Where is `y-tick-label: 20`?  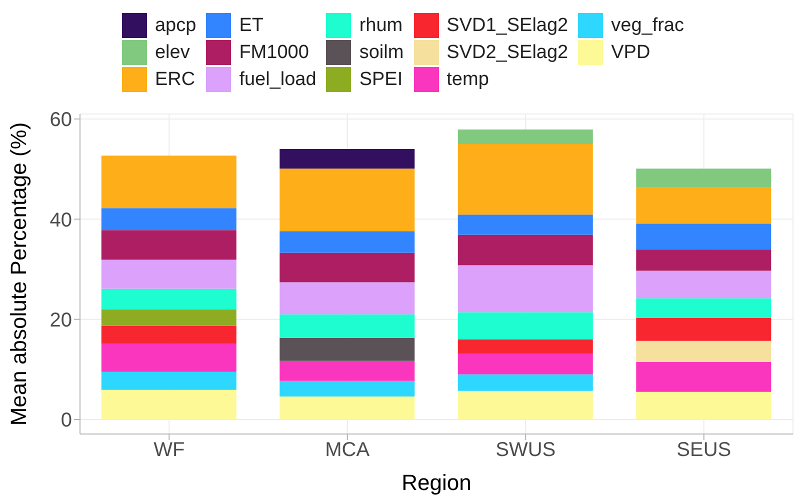 y-tick-label: 20 is located at coordinates (61, 320).